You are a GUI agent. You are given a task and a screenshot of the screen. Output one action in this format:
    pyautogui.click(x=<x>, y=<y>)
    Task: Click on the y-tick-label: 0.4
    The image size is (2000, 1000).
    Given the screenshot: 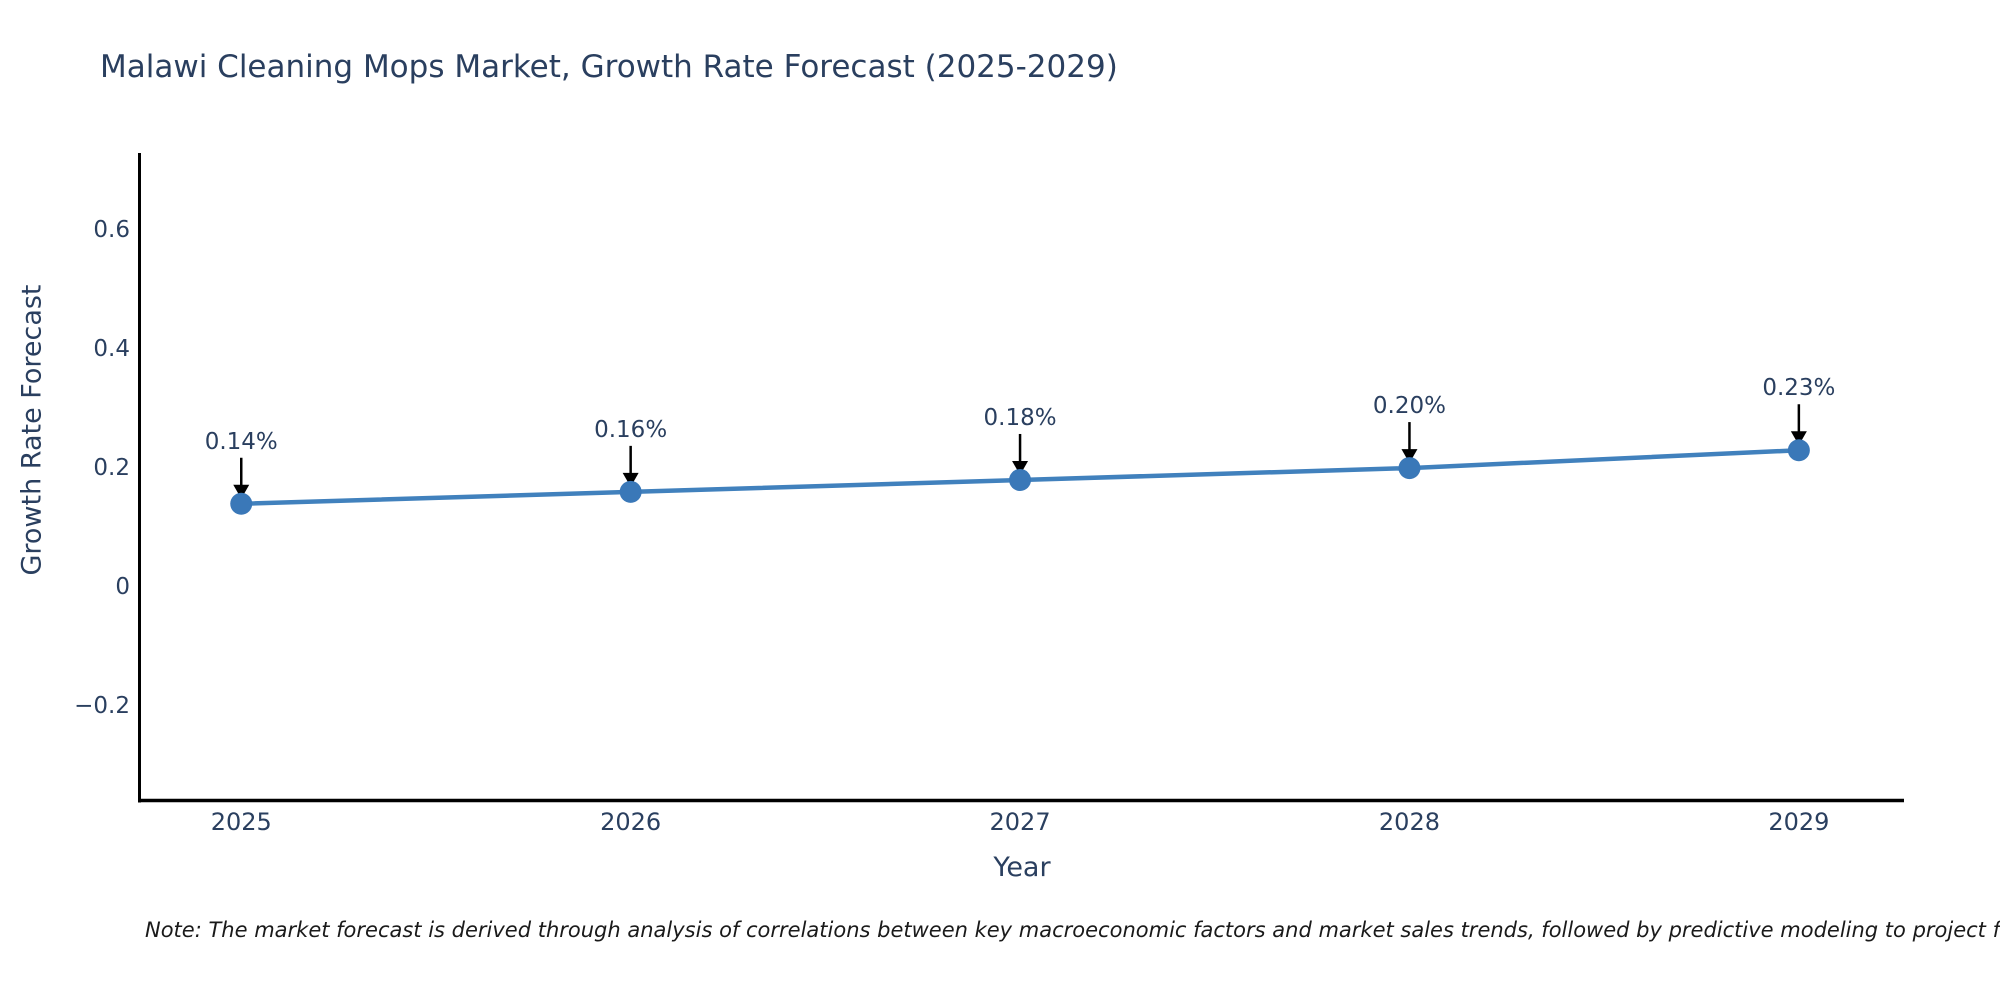 What is the action you would take?
    pyautogui.click(x=111, y=349)
    